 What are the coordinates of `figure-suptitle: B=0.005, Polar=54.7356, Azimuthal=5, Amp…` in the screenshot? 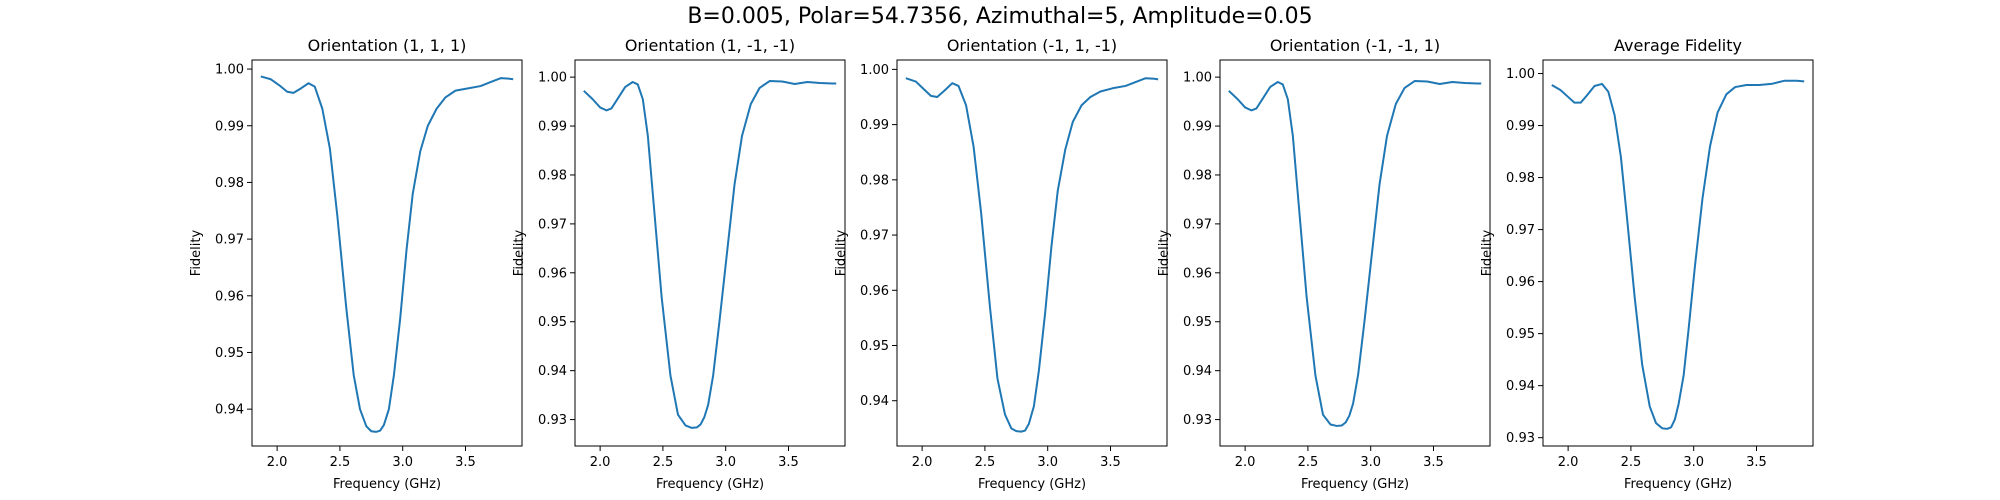 It's located at (1000, 16).